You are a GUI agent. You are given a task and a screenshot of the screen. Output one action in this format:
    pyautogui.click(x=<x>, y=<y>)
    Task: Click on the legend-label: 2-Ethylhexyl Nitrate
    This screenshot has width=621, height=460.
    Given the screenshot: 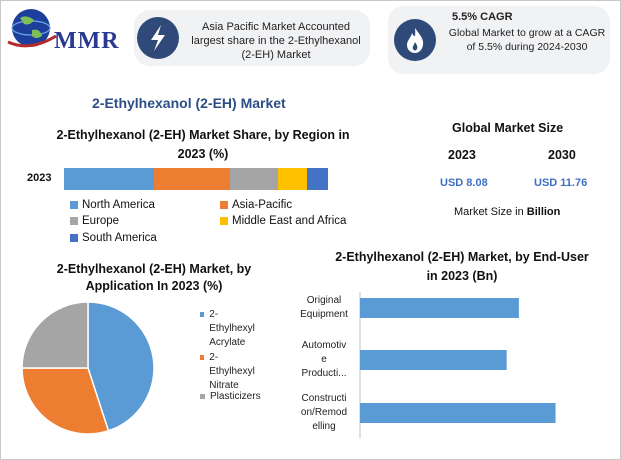 What is the action you would take?
    pyautogui.click(x=232, y=371)
    